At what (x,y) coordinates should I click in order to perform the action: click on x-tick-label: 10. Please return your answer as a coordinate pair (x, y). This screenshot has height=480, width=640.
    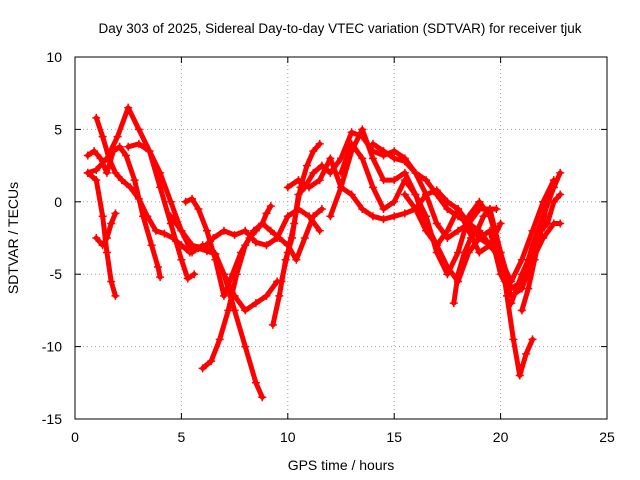
    Looking at the image, I should click on (288, 437).